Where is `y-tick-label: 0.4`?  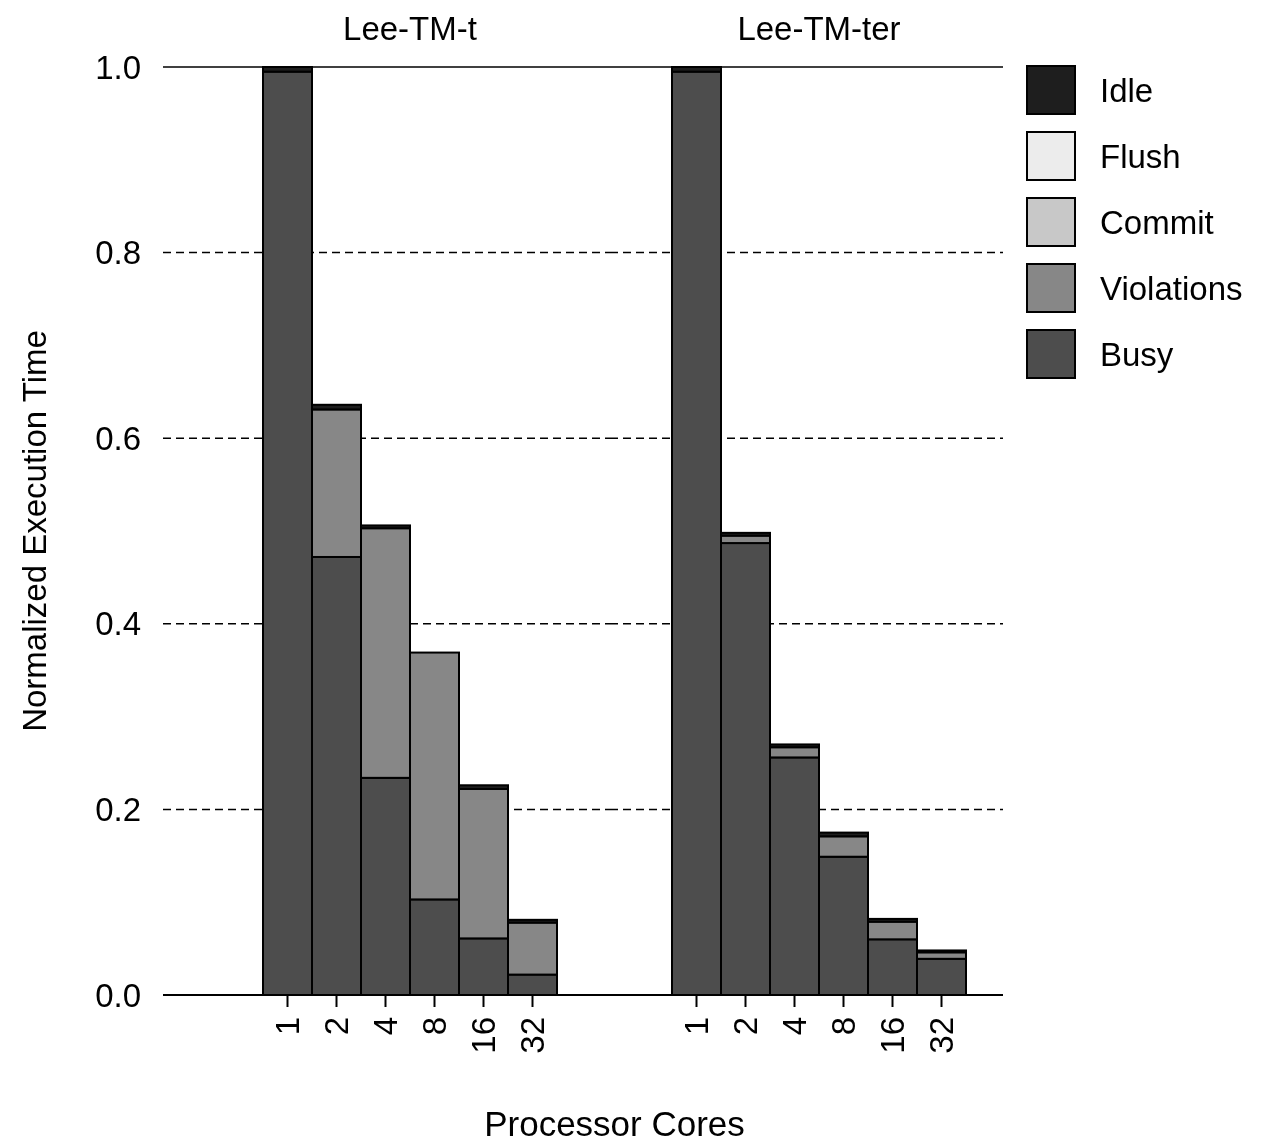 y-tick-label: 0.4 is located at coordinates (118, 624).